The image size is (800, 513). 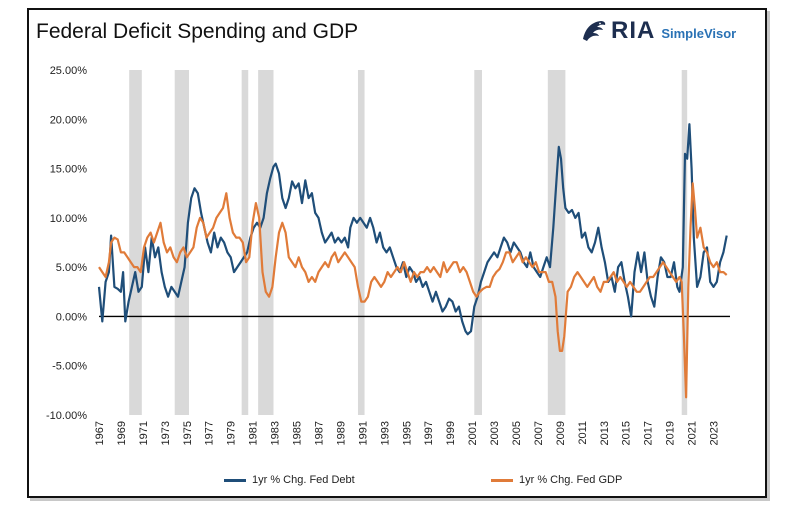 I want to click on x-tick-label: 1975, so click(x=188, y=433).